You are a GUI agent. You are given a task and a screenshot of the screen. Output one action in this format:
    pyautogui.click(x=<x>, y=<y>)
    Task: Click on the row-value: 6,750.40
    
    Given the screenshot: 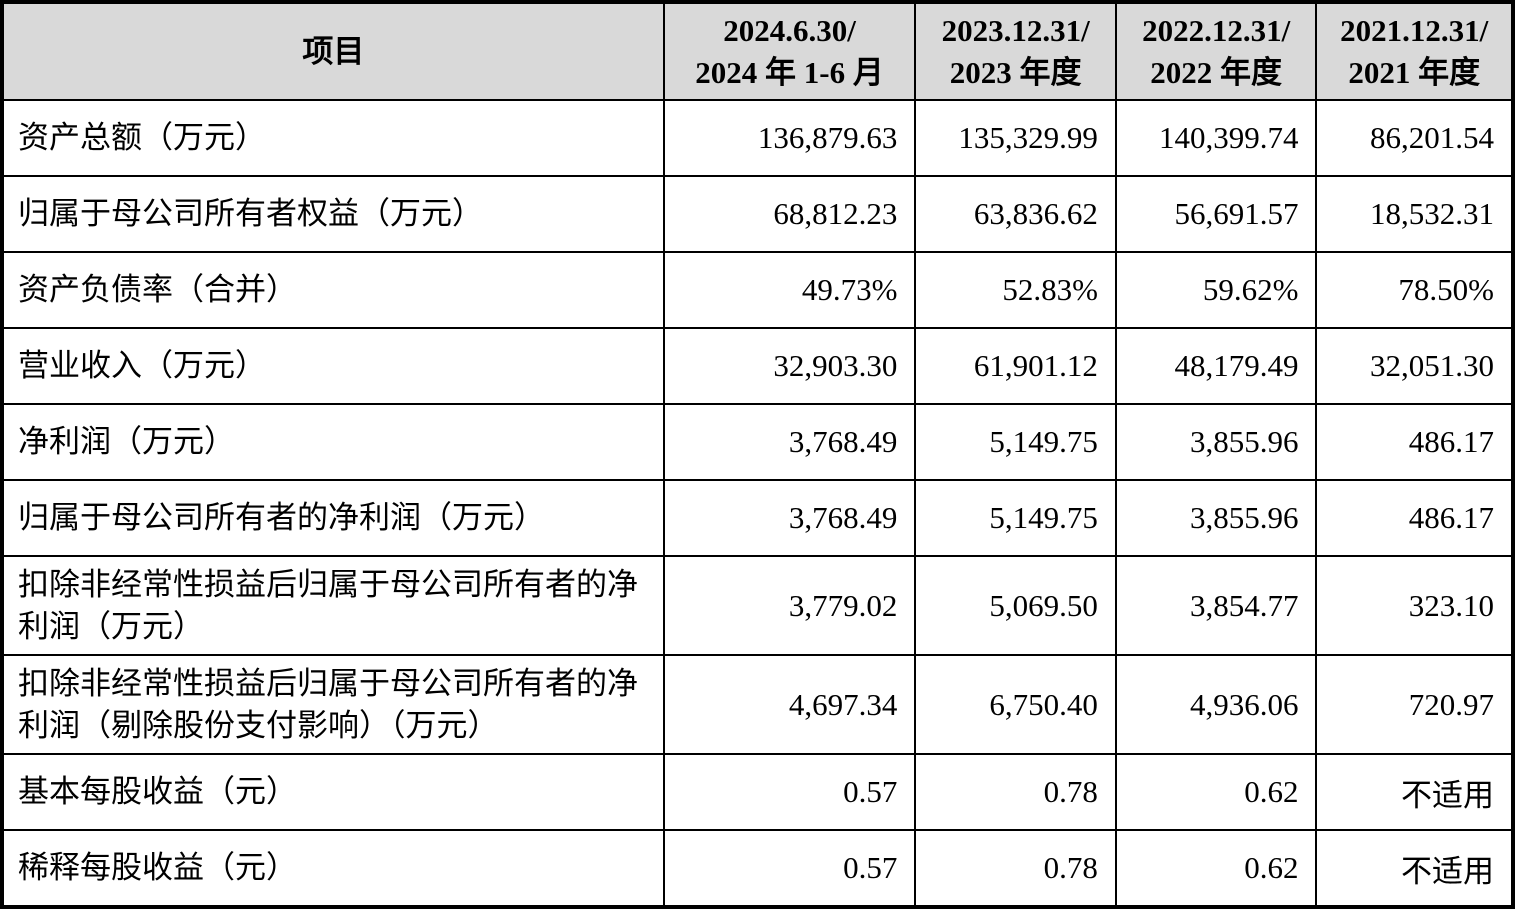 What is the action you would take?
    pyautogui.click(x=1015, y=704)
    